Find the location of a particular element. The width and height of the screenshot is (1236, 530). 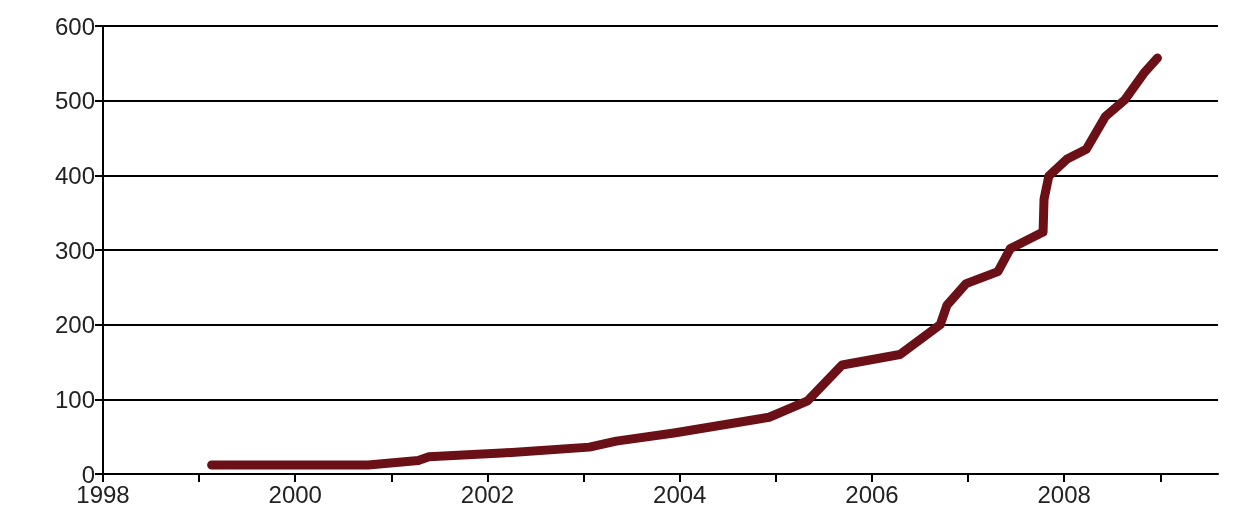

x-tick-label: 2006 is located at coordinates (872, 494).